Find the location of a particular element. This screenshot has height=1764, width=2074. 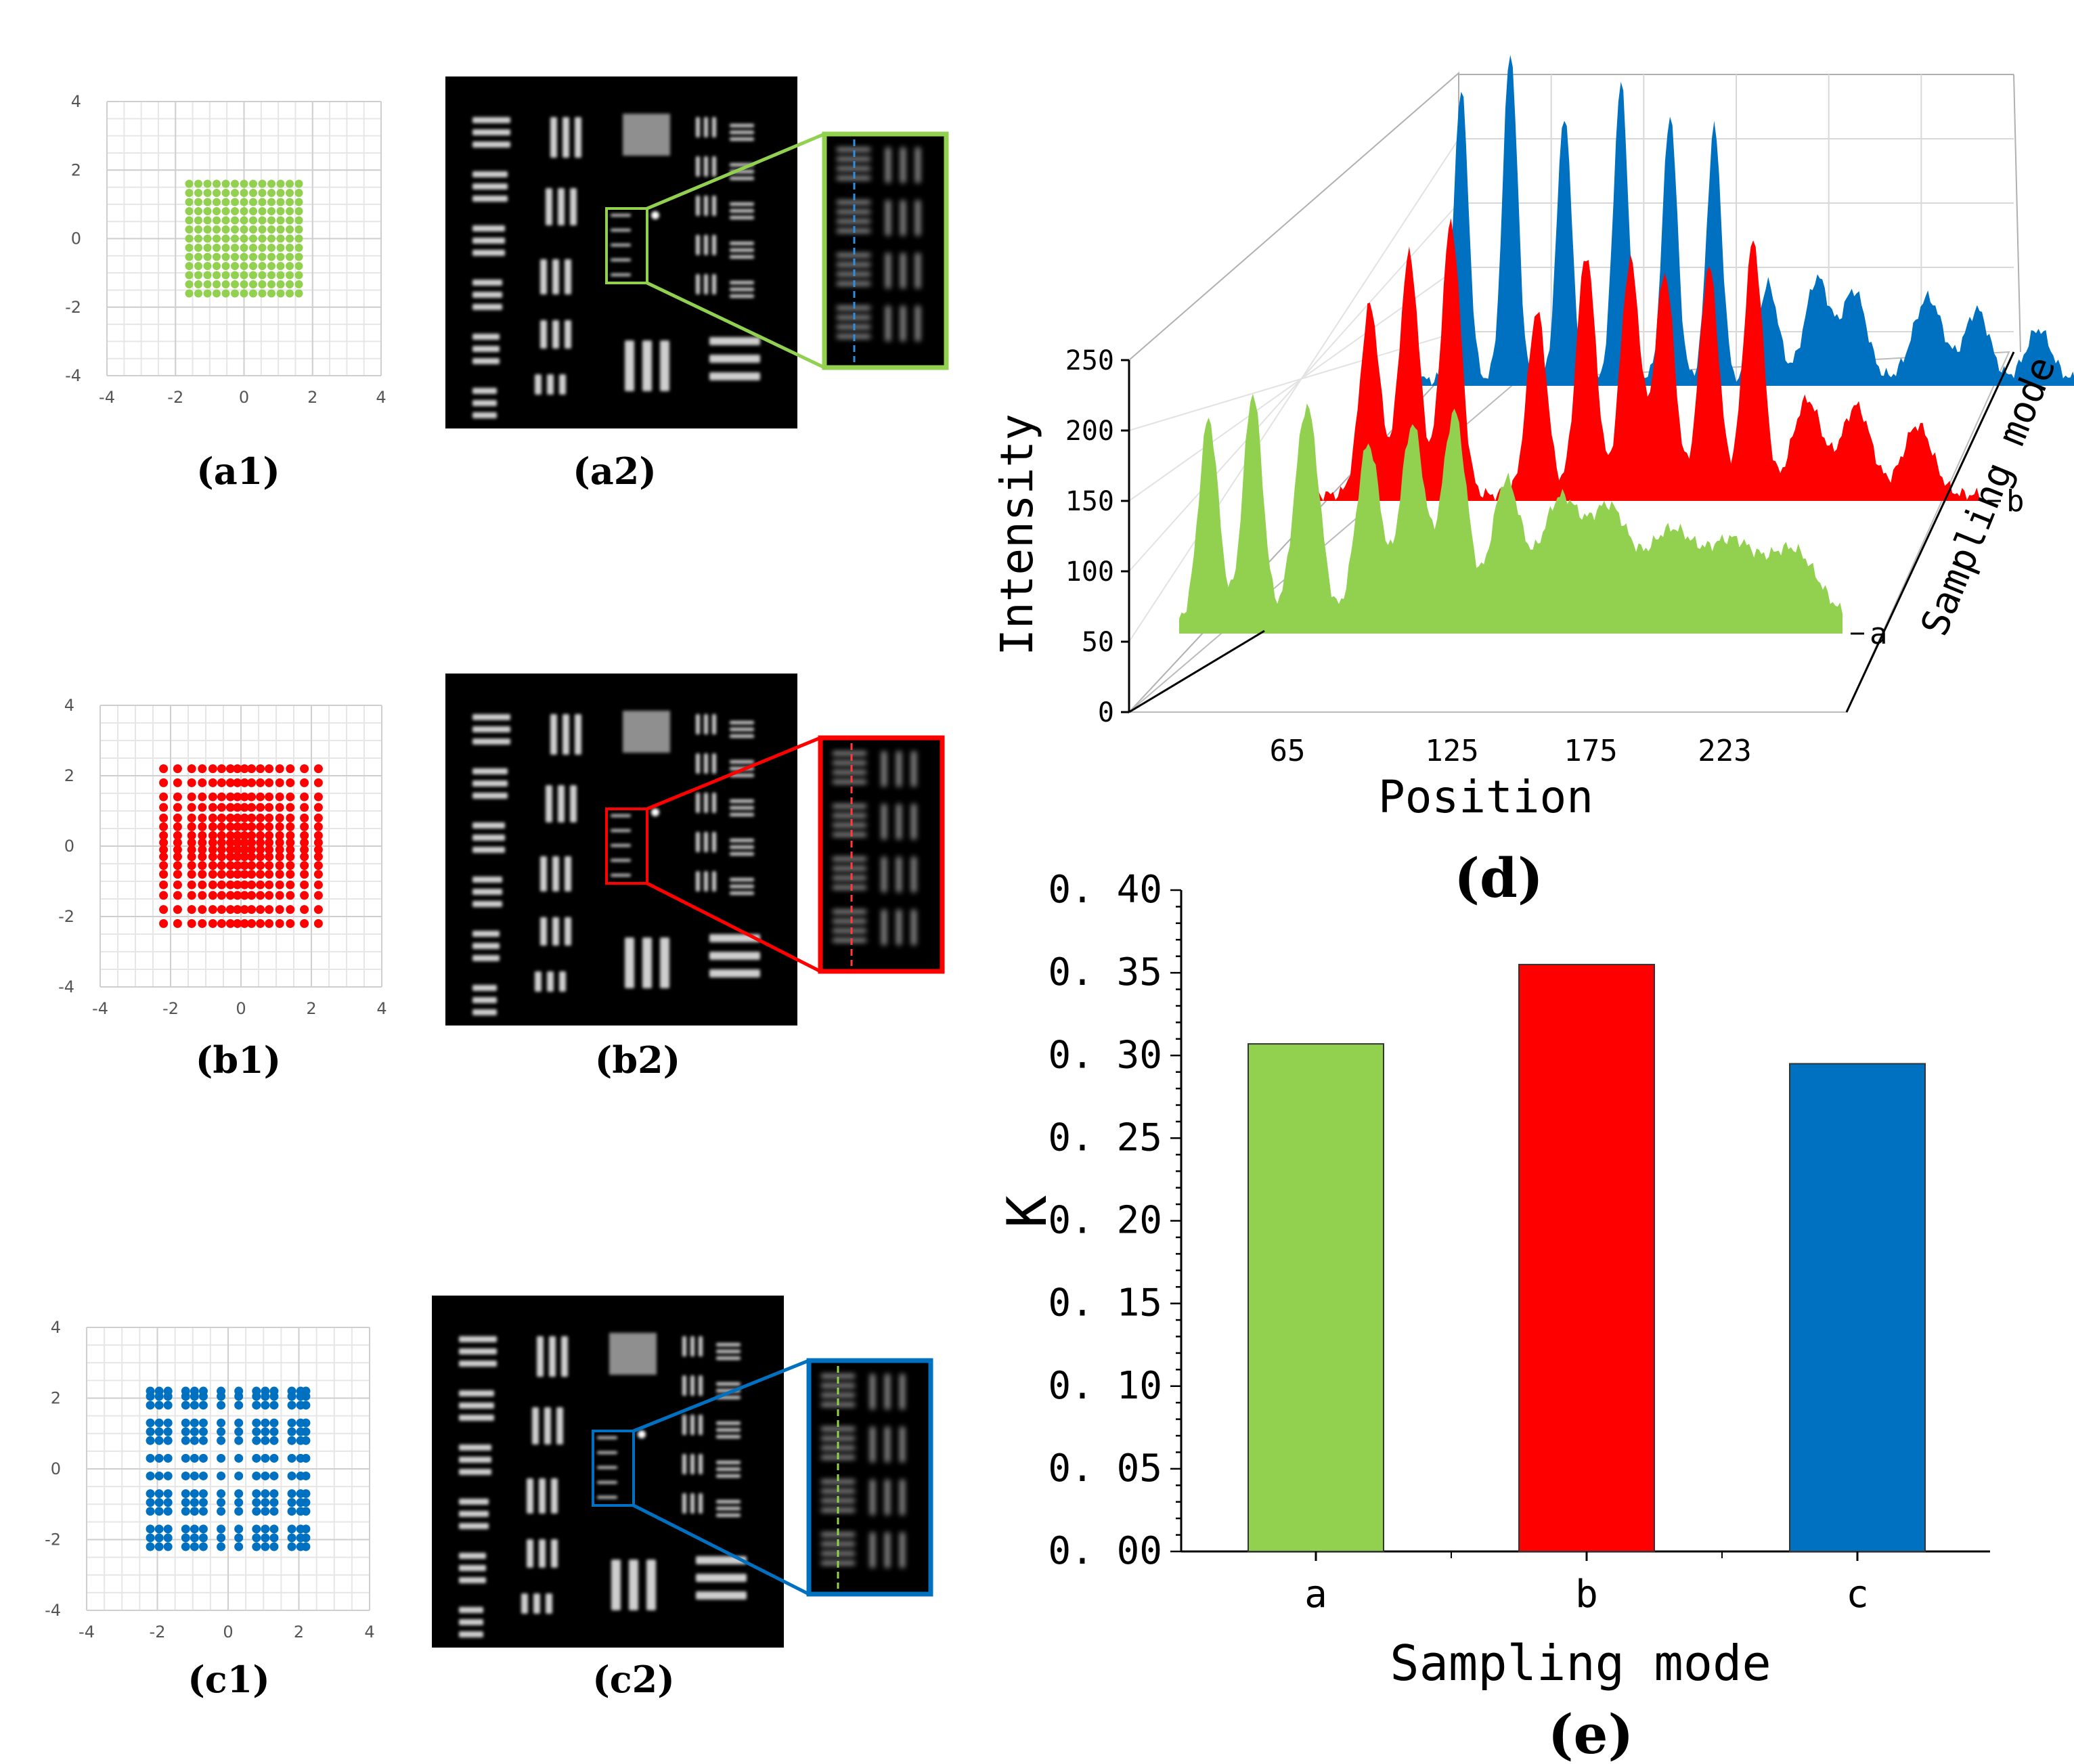

y-axis-title: Intensity is located at coordinates (1017, 535).